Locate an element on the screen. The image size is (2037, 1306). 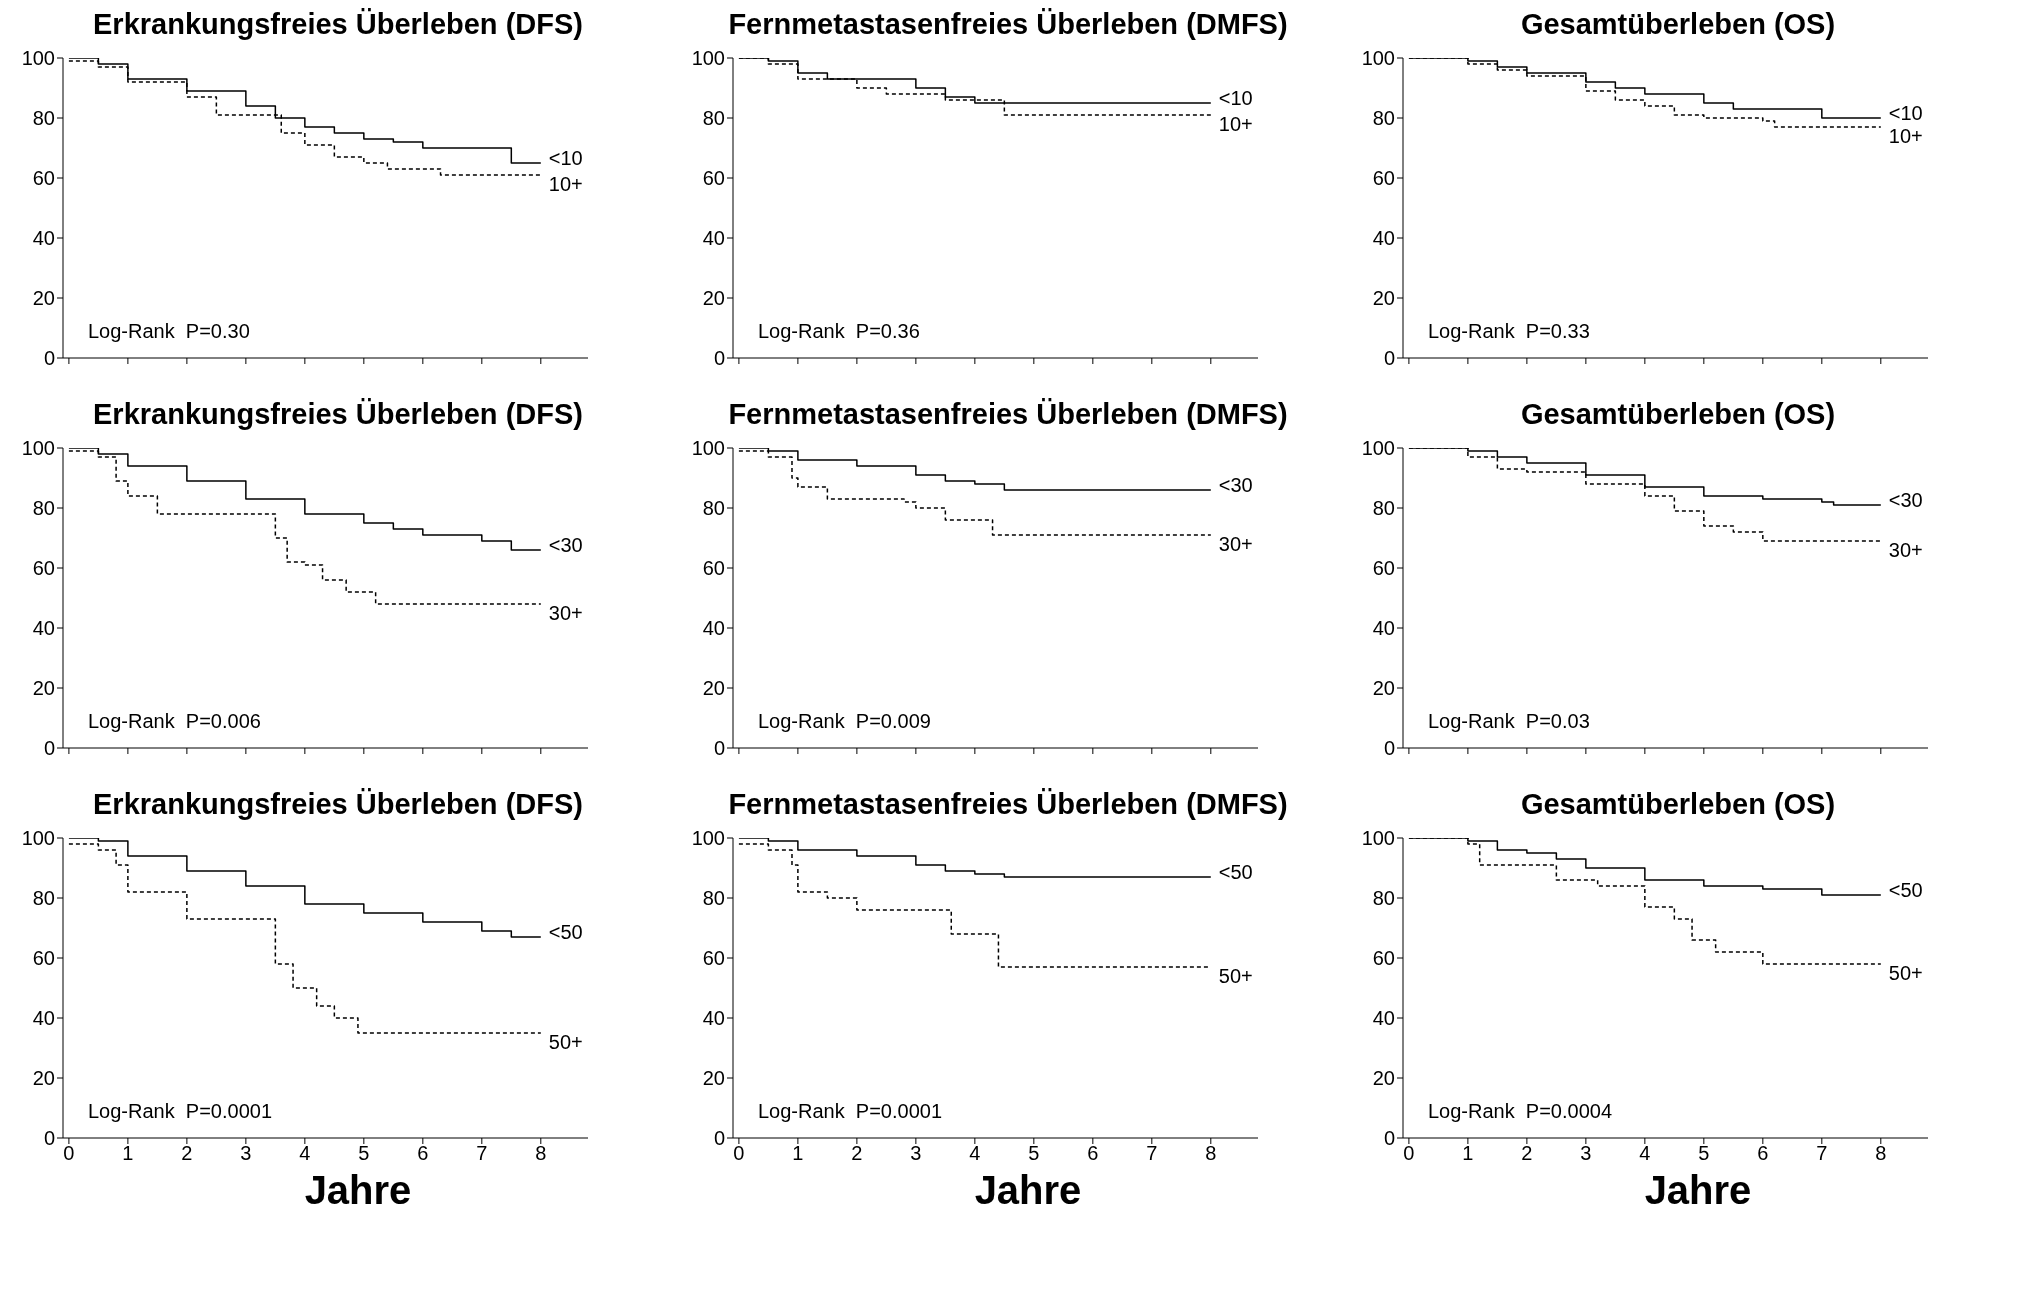
annotation: Log-Rank P=0.33 is located at coordinates (1509, 331).